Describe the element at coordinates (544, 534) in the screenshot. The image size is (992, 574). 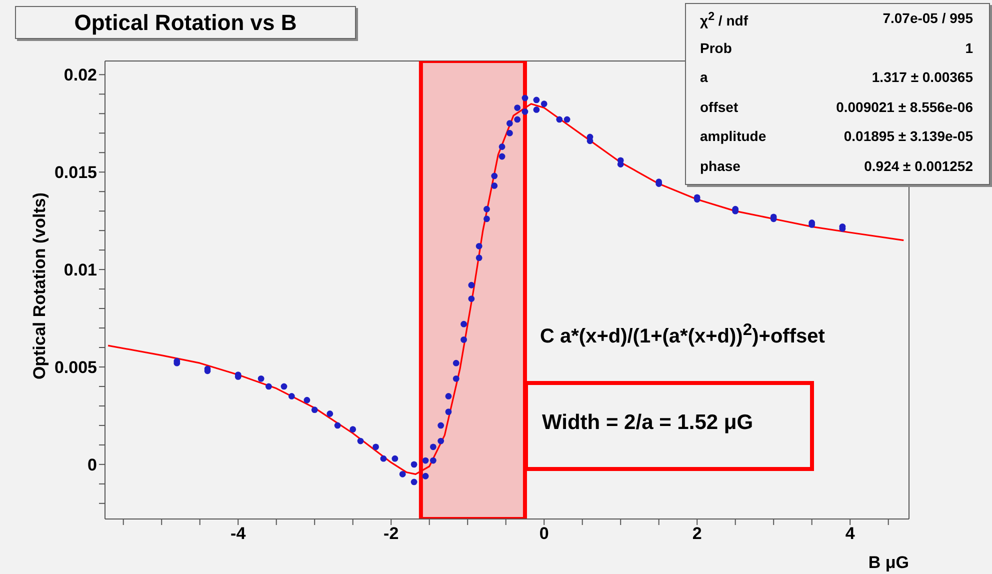
I see `x-tick-label: 0` at that location.